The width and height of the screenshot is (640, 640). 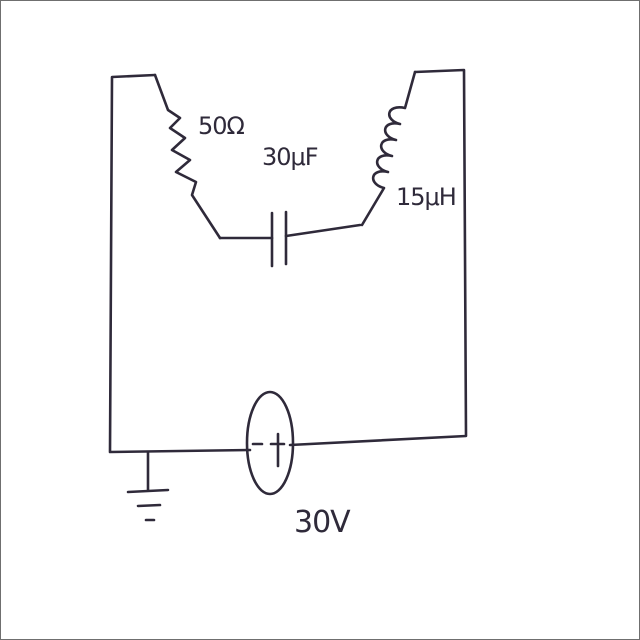 What do you see at coordinates (426, 197) in the screenshot?
I see `inductor-label: 15μH` at bounding box center [426, 197].